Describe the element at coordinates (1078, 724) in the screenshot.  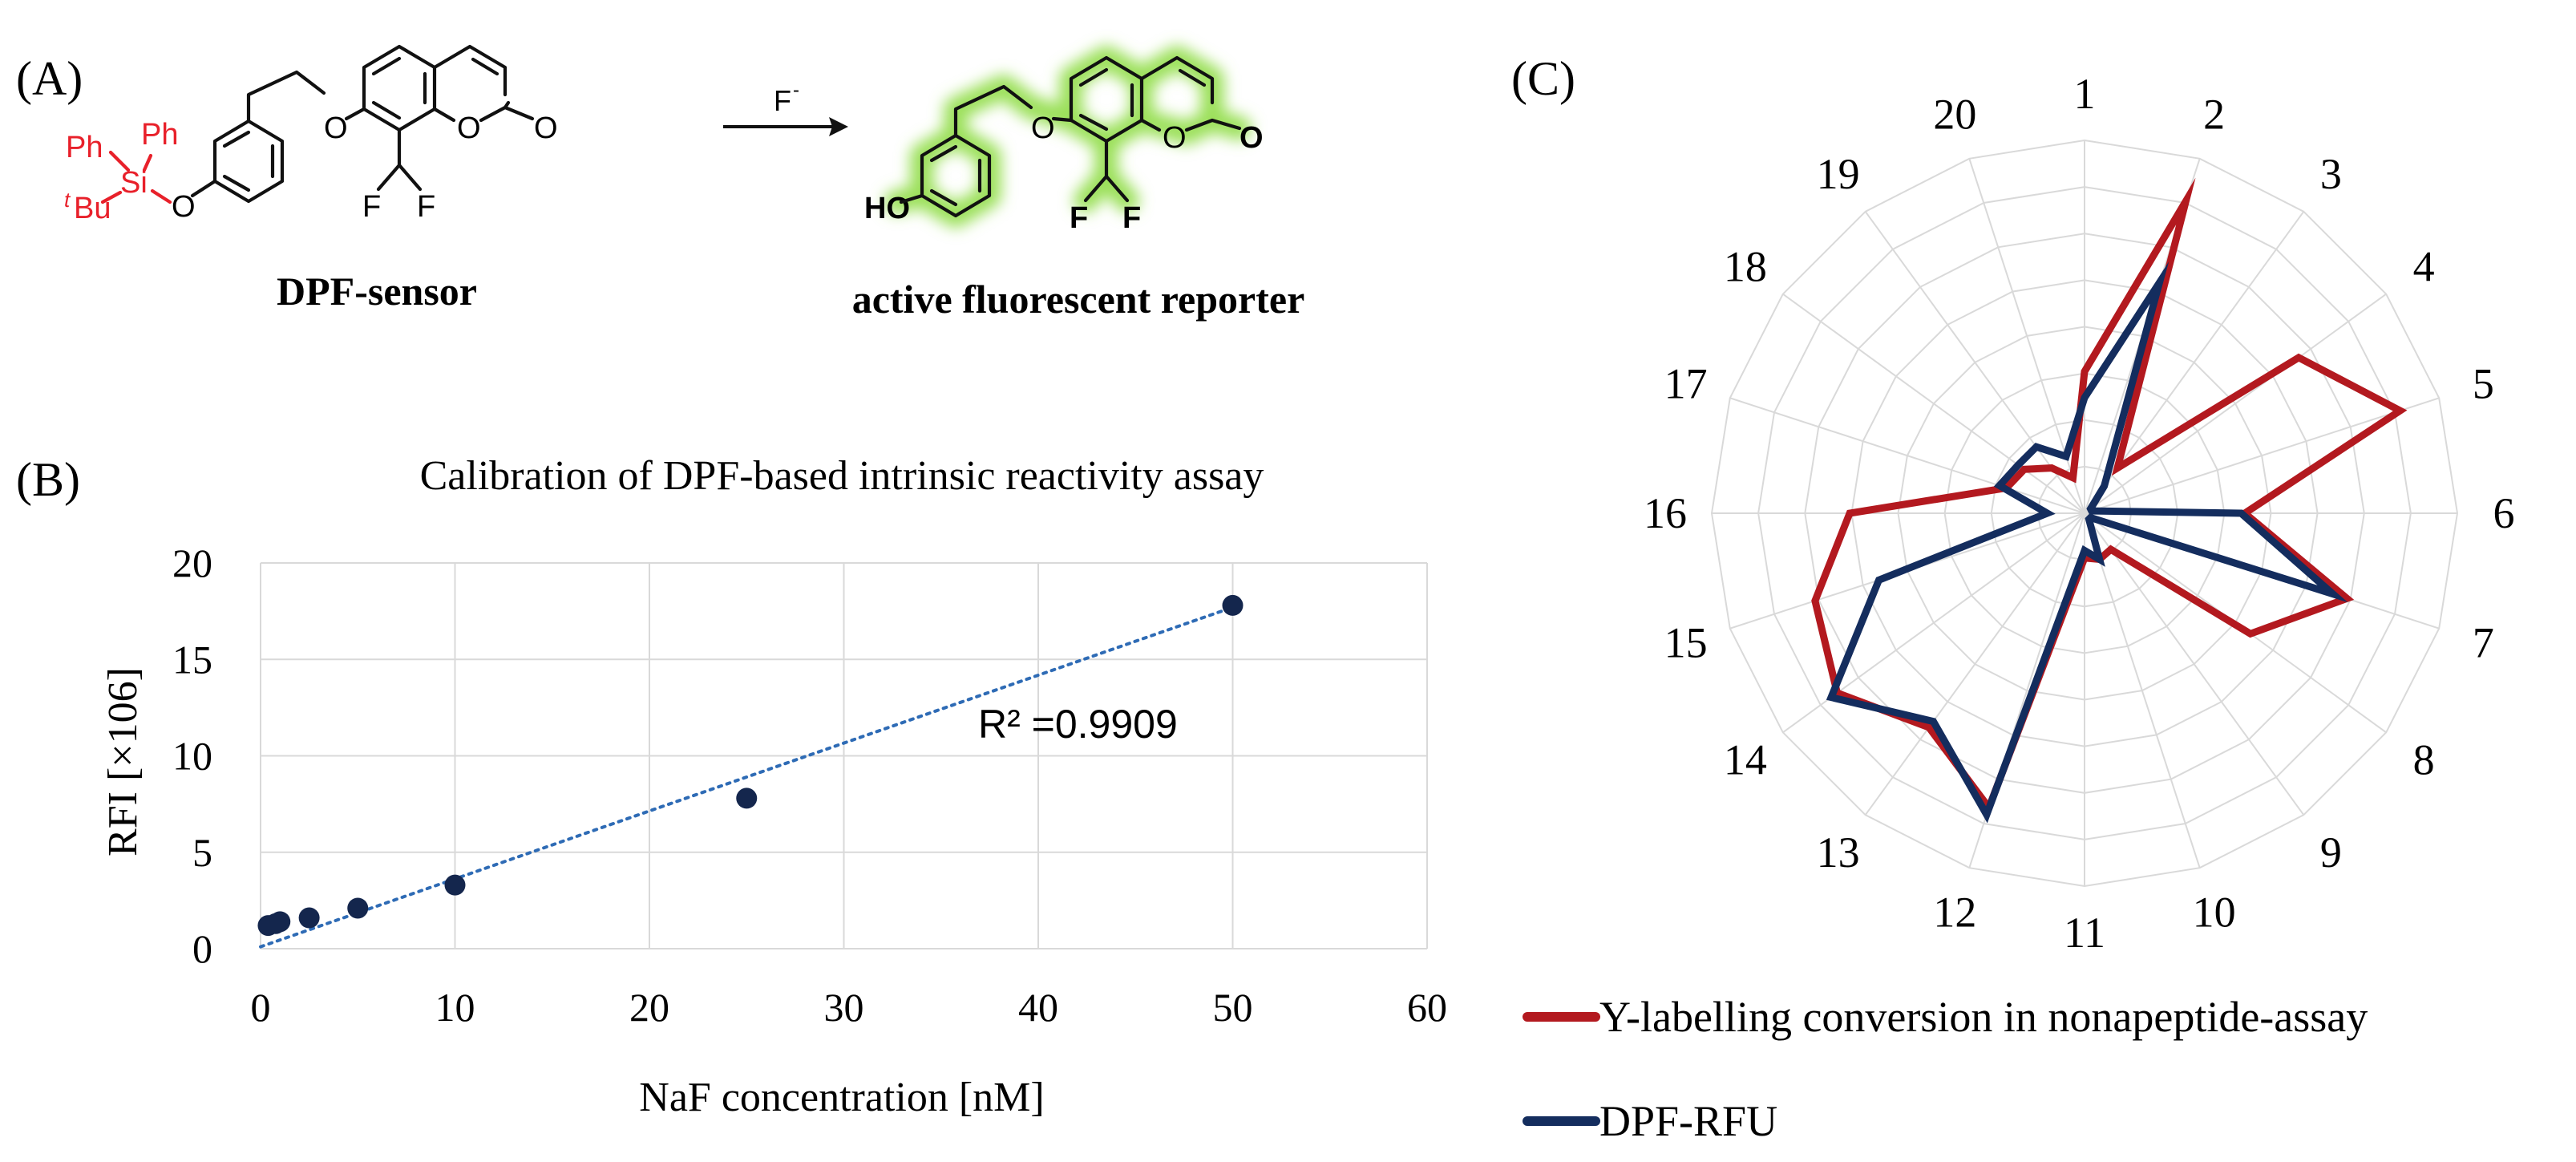
I see `r-squared-annotation: R² =0.9909` at that location.